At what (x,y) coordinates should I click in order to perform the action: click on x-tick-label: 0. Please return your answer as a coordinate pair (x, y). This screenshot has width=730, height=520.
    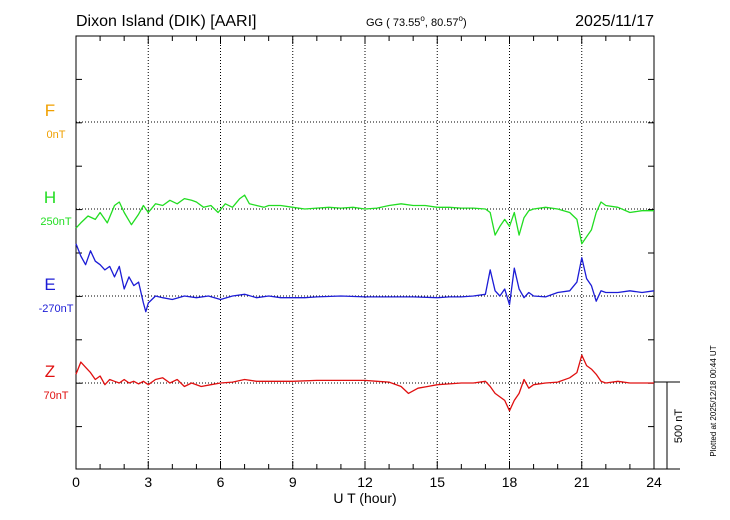
    Looking at the image, I should click on (76, 482).